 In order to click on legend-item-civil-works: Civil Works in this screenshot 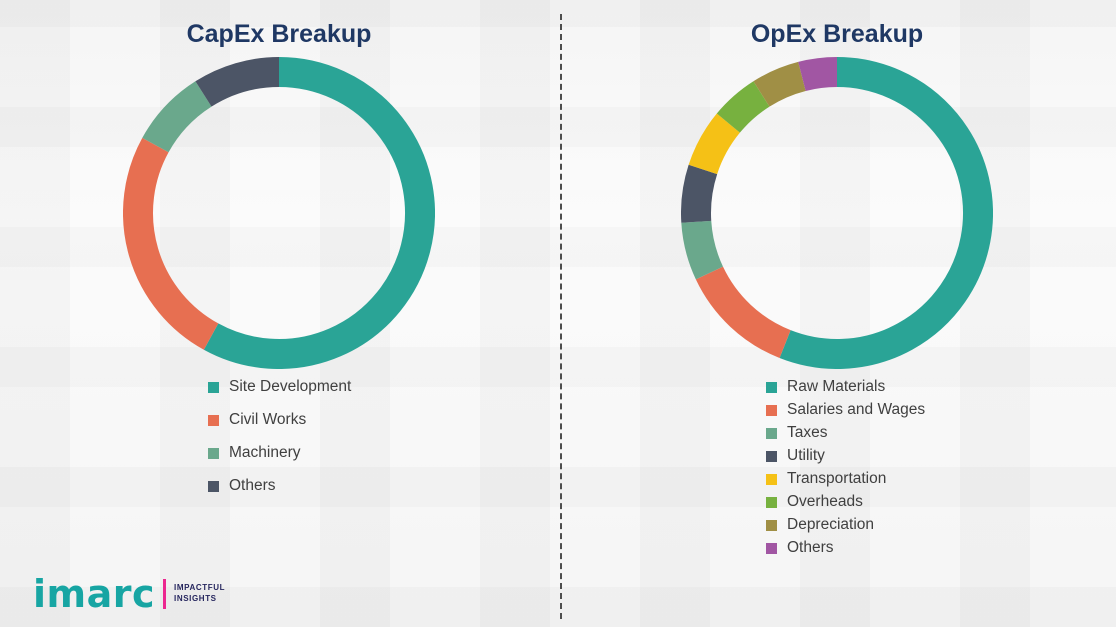, I will do `click(279, 420)`.